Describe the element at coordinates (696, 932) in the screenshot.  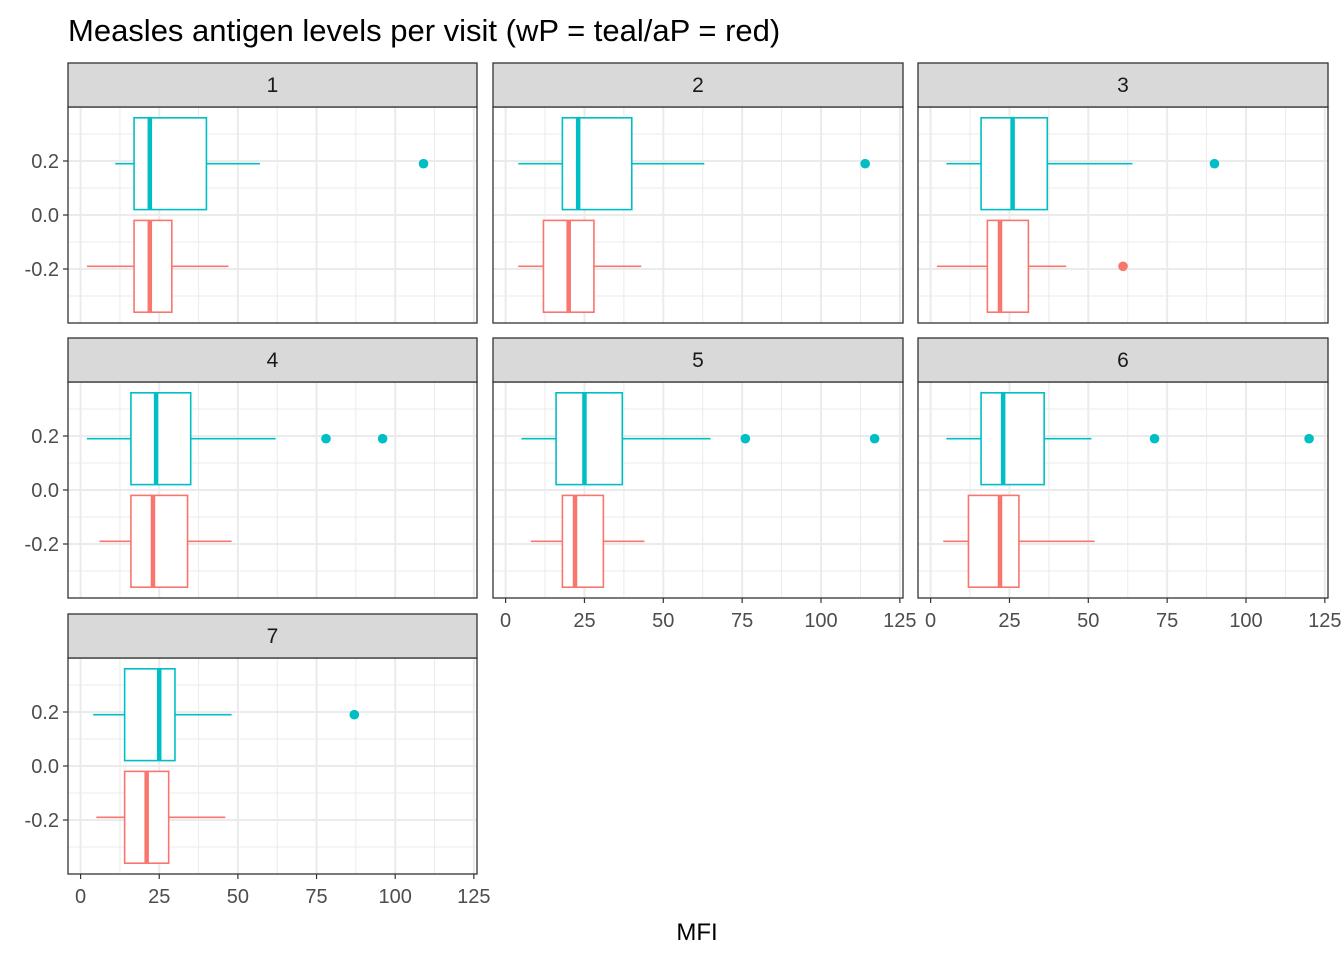
I see `x-axis-title: MFI` at that location.